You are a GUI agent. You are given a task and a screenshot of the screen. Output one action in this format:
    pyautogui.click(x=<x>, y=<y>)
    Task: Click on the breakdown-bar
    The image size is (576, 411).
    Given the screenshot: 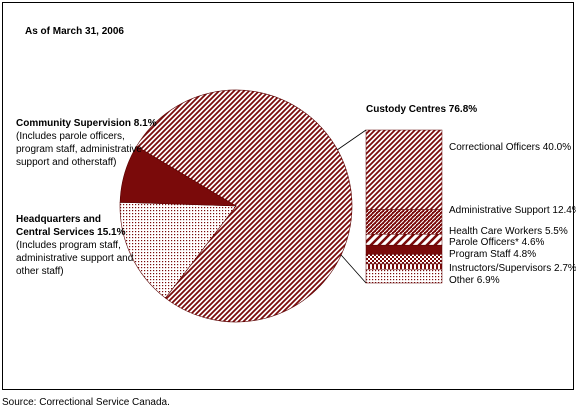 What is the action you would take?
    pyautogui.click(x=404, y=206)
    